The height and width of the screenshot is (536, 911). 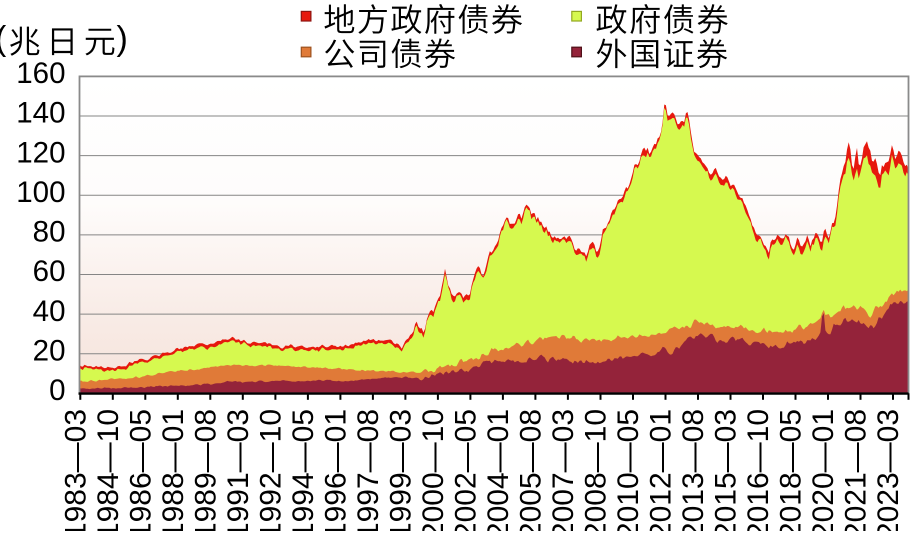 I want to click on svg-text: 1991—03, so click(x=238, y=470).